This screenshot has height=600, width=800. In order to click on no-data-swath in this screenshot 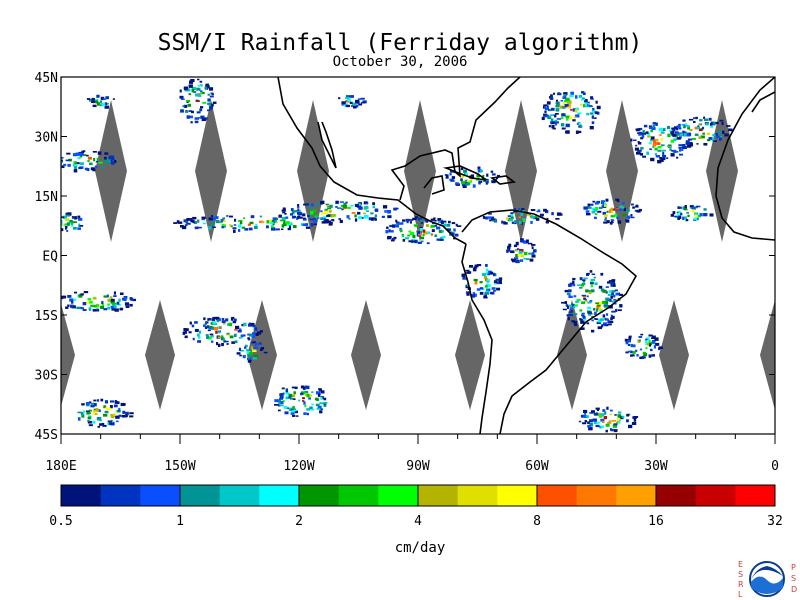, I will do `click(622, 171)`.